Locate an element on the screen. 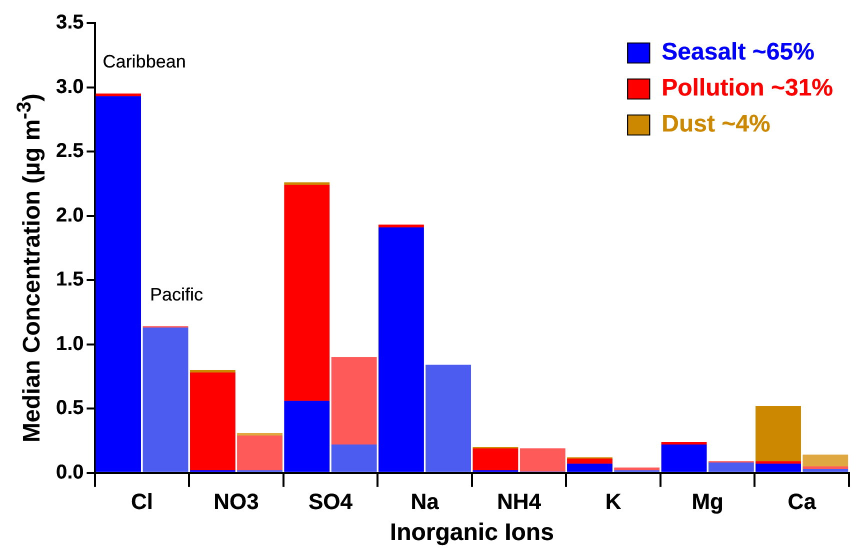 The width and height of the screenshot is (863, 558). y-tick-label: 2.5 is located at coordinates (70, 151).